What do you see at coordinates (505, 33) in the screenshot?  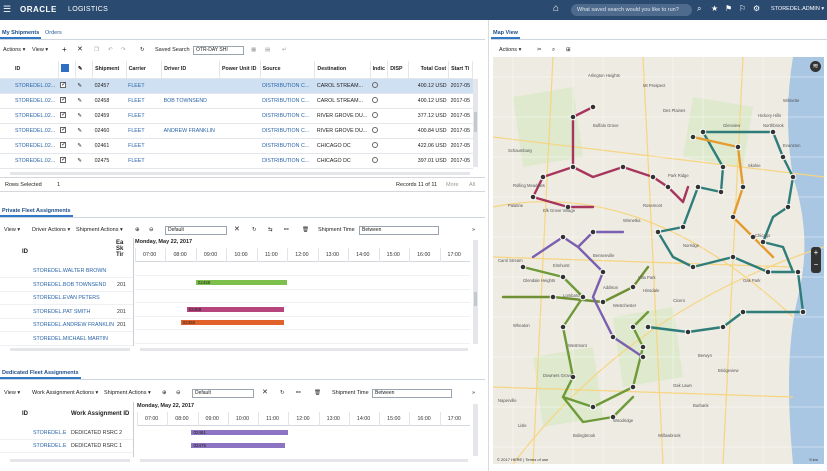 I see `tab-map-view: Map View` at bounding box center [505, 33].